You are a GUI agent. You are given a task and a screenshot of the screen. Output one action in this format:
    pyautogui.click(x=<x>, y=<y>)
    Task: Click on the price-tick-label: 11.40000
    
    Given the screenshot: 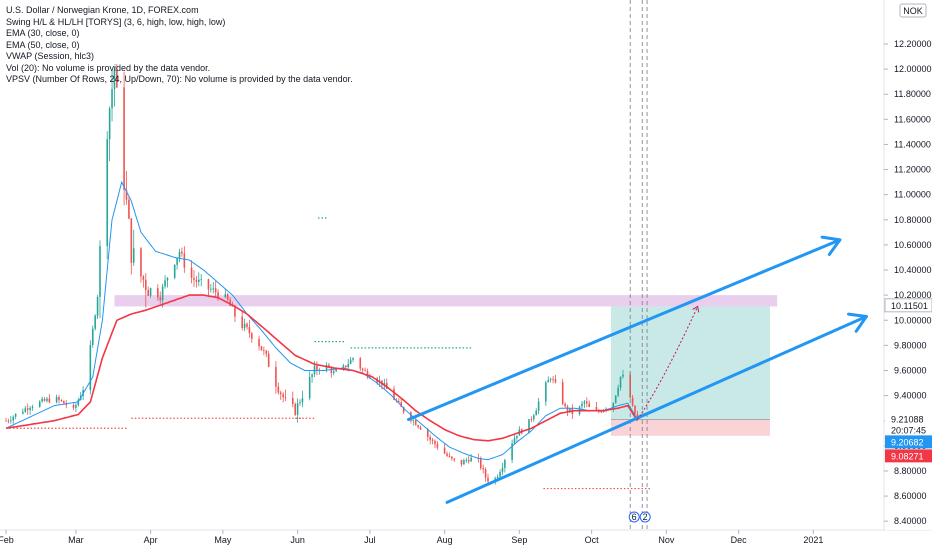 What is the action you would take?
    pyautogui.click(x=912, y=144)
    